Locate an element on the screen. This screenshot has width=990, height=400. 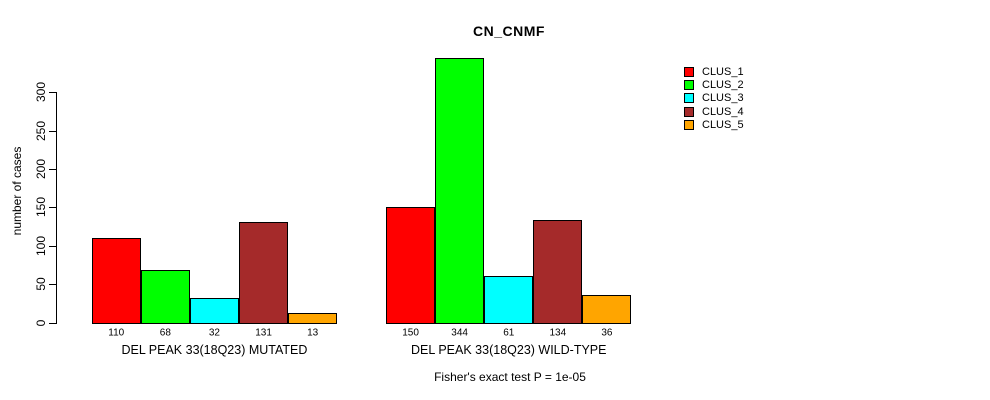
bar-value-label: 68 is located at coordinates (165, 333).